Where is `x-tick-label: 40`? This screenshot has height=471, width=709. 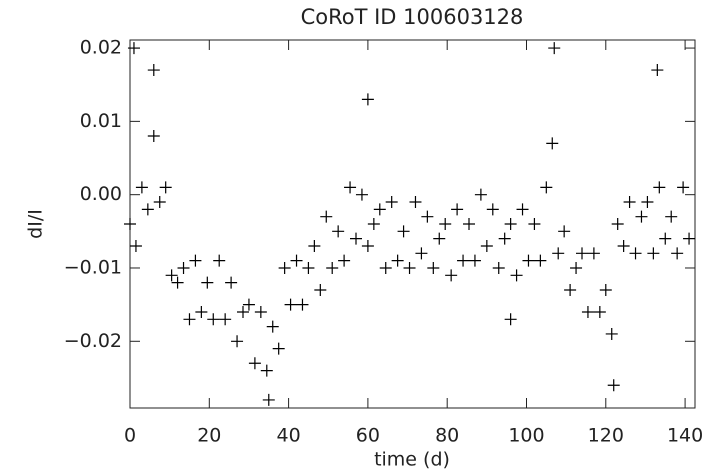 x-tick-label: 40 is located at coordinates (289, 436).